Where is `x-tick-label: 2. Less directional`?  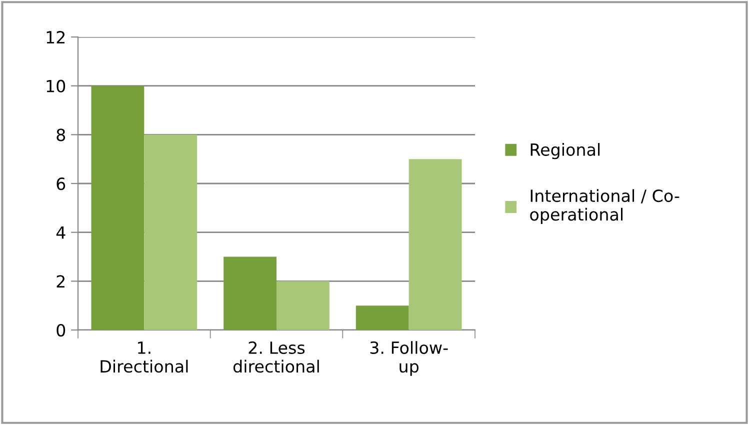 x-tick-label: 2. Less directional is located at coordinates (276, 357).